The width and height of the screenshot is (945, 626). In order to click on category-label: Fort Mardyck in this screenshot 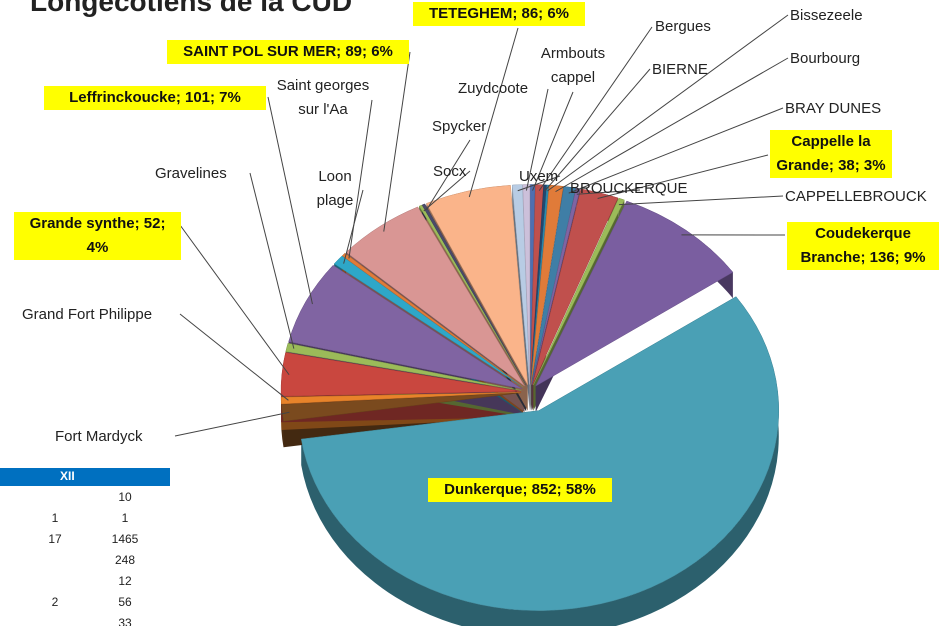, I will do `click(99, 436)`.